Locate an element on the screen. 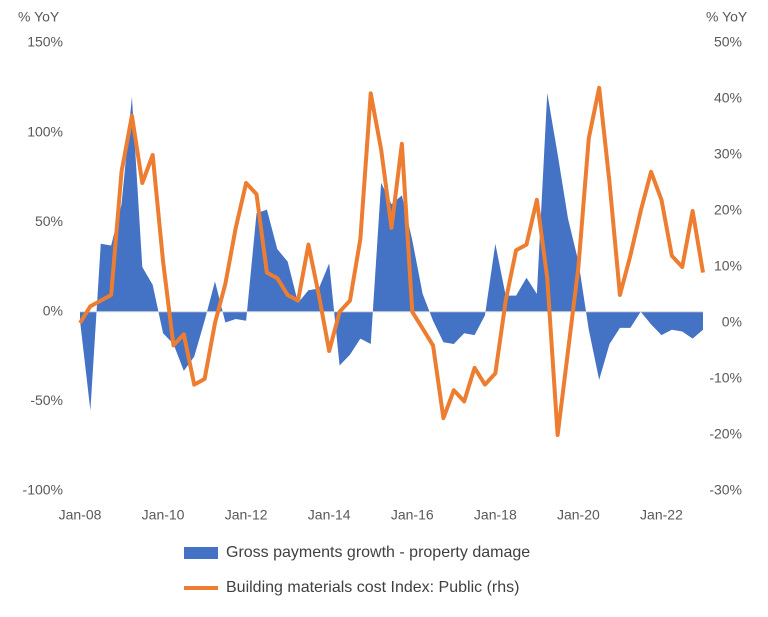 This screenshot has height=617, width=768. y-tick-label: 0% is located at coordinates (53, 311).